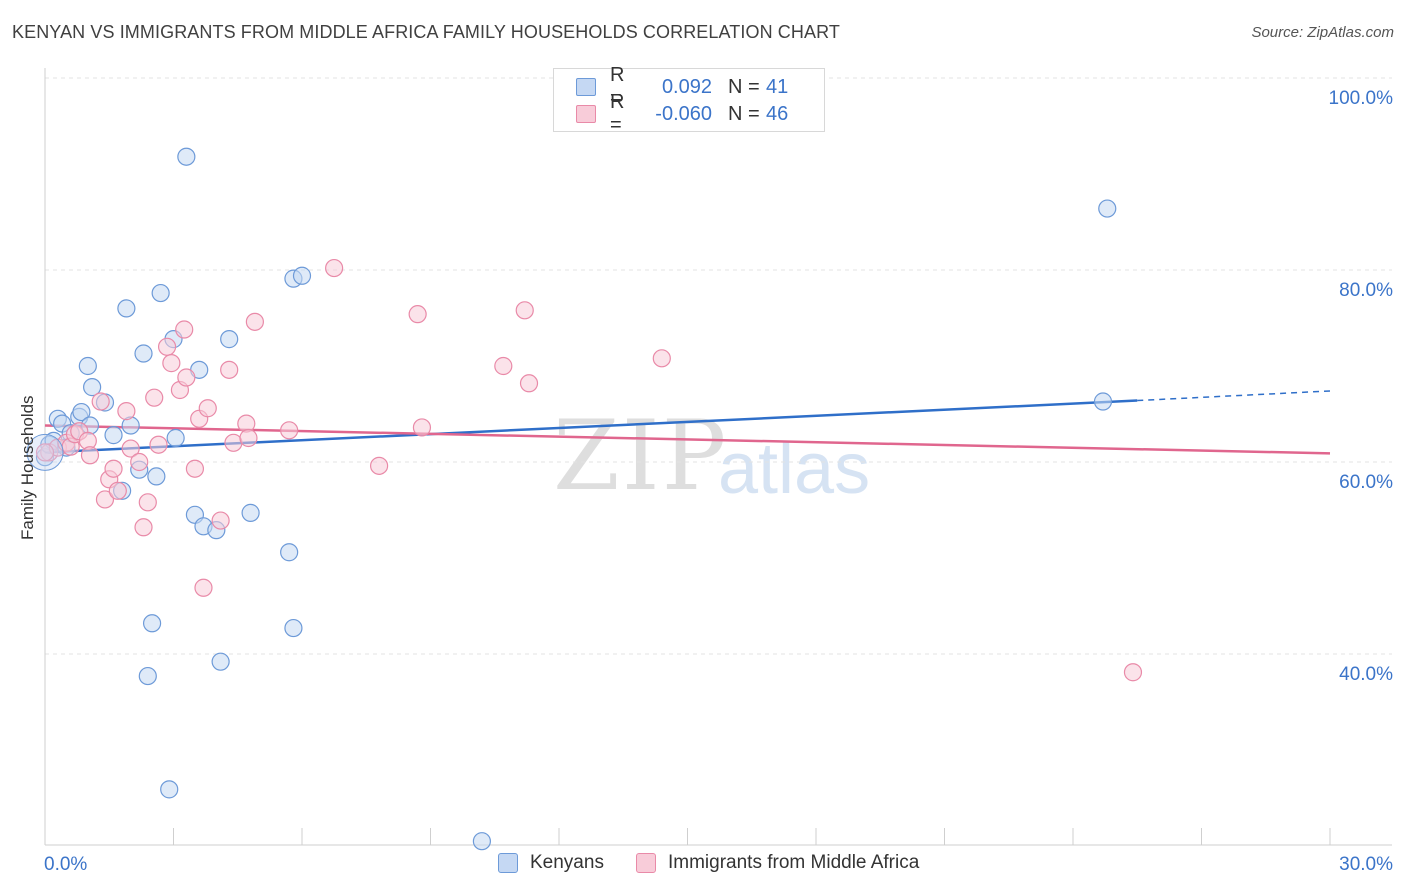 The height and width of the screenshot is (892, 1406). Describe the element at coordinates (1322, 32) in the screenshot. I see `source-credit: Source: ZipAtlas.com` at that location.